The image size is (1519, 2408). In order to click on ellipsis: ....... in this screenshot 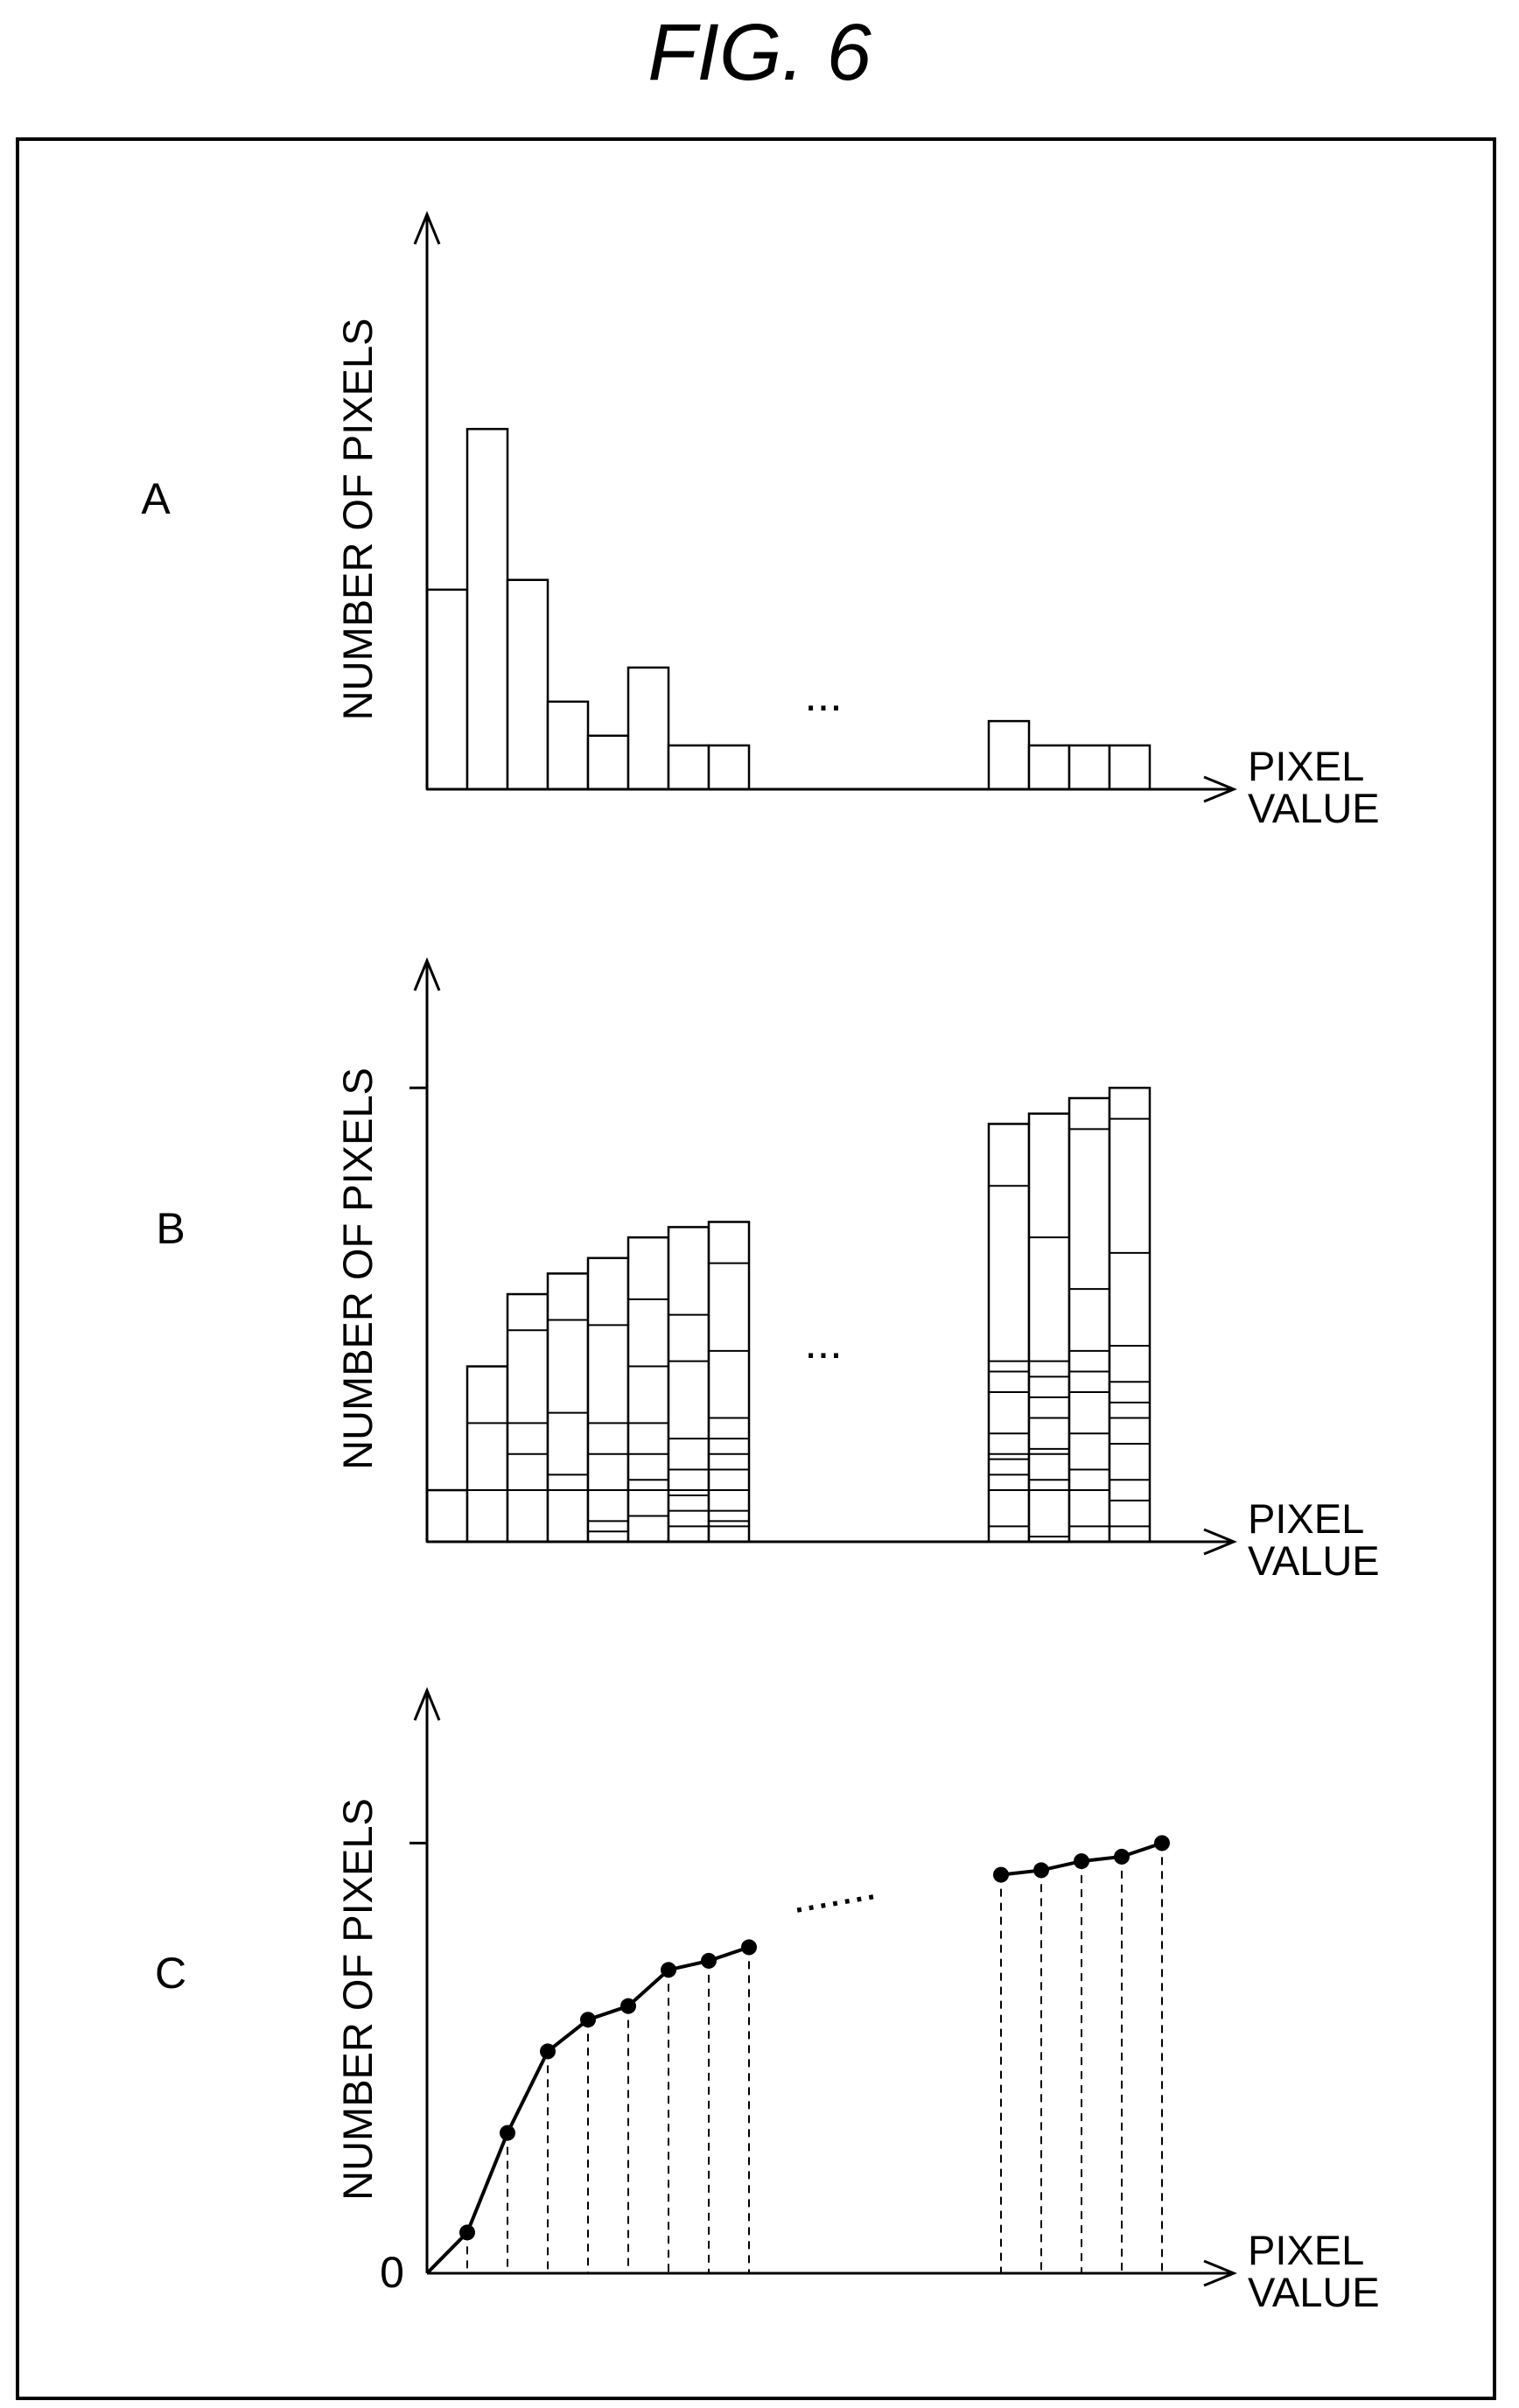, I will do `click(832, 1890)`.